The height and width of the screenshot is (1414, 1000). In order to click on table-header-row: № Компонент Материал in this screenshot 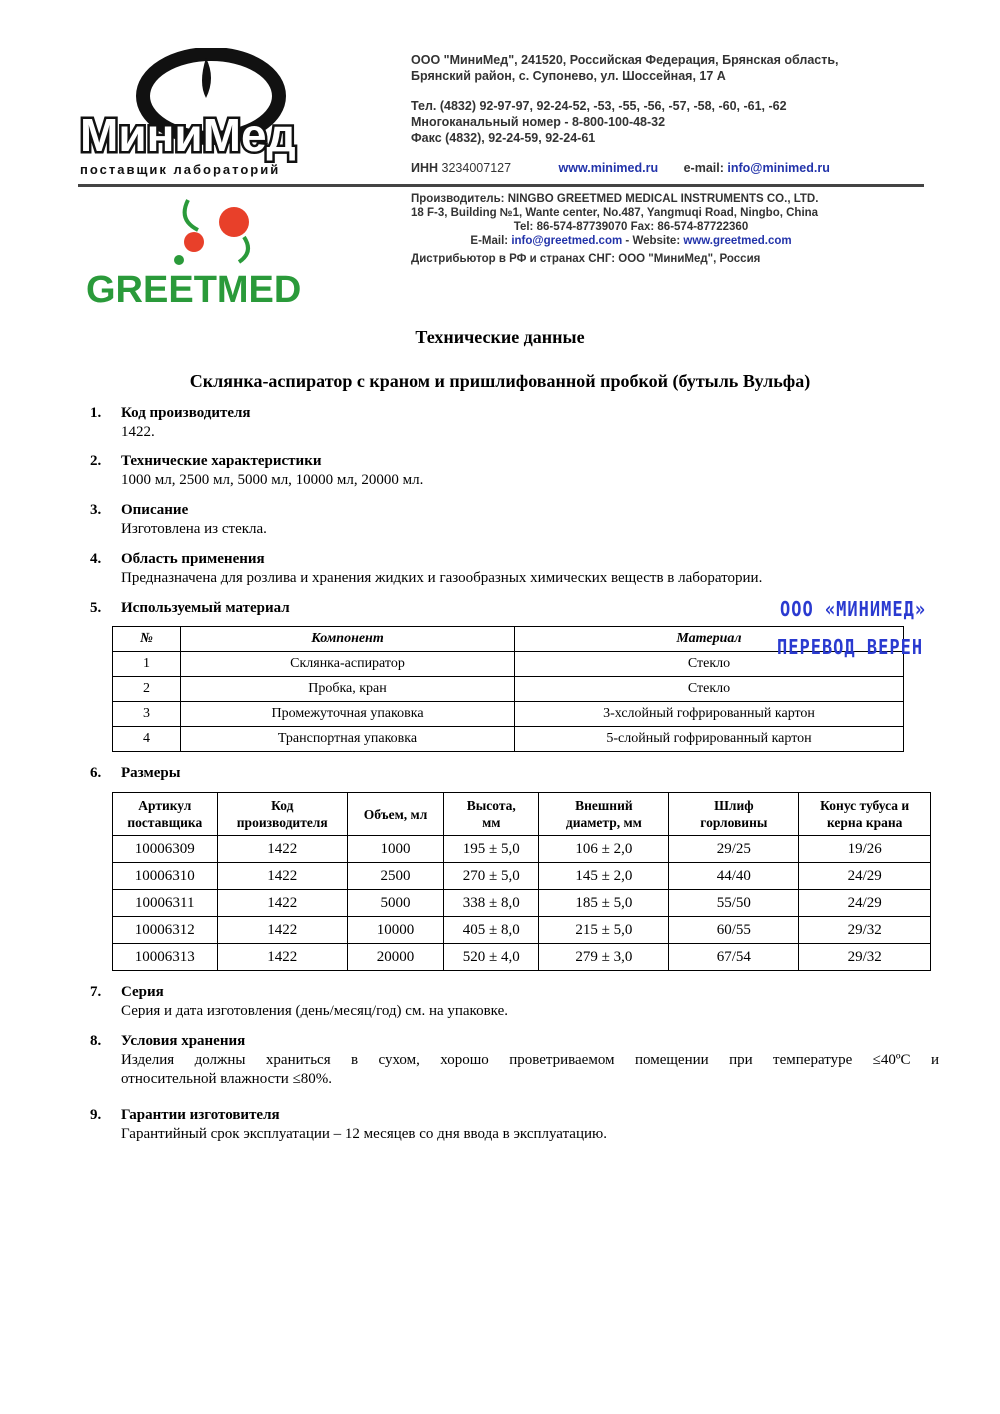, I will do `click(508, 639)`.